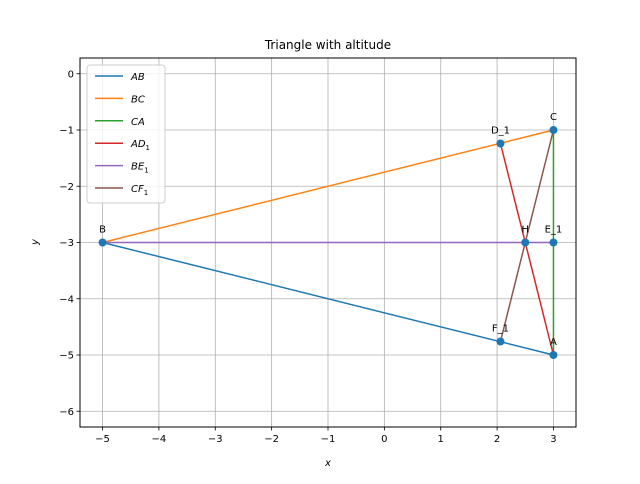  I want to click on y-axis-label: y, so click(35, 242).